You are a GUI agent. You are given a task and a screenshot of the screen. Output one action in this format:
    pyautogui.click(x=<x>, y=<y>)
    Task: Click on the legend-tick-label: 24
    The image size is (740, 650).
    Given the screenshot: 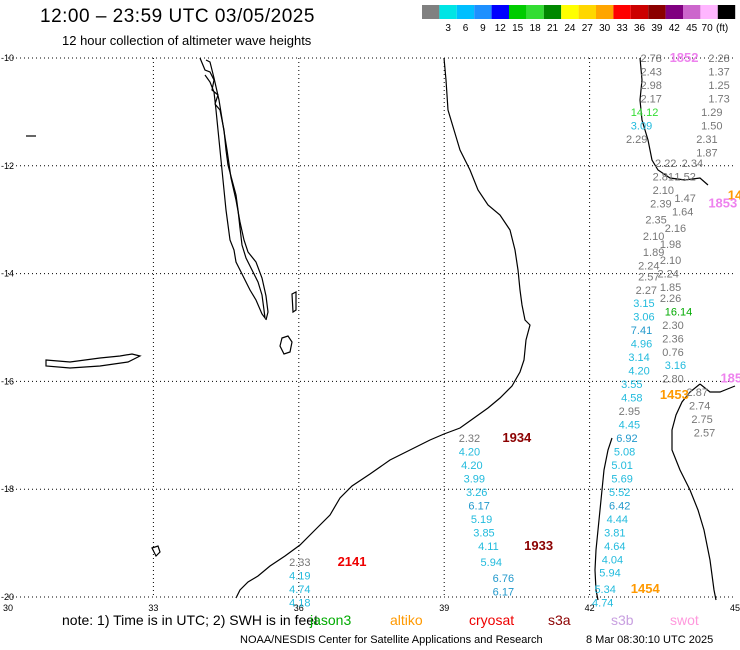 What is the action you would take?
    pyautogui.click(x=570, y=28)
    